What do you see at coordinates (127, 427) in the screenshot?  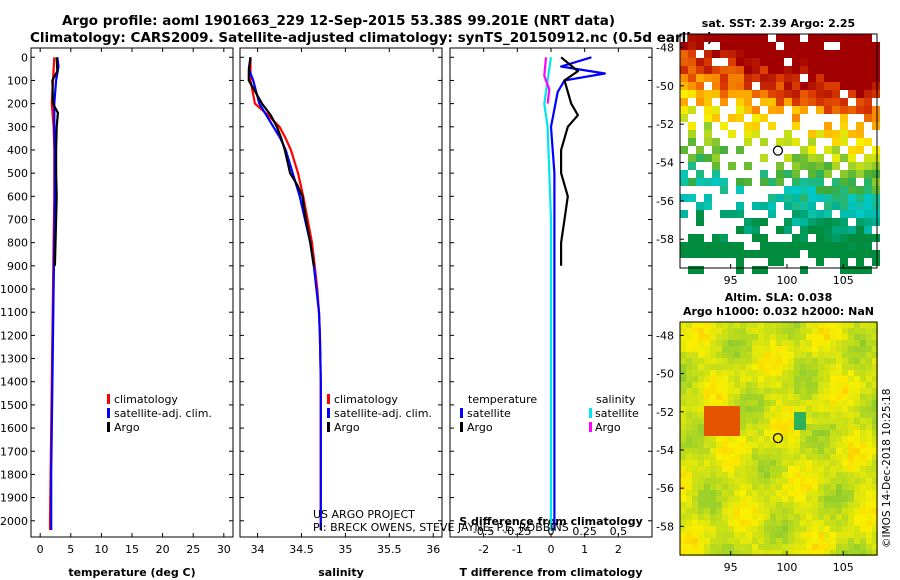 I see `legend-label: Argo` at bounding box center [127, 427].